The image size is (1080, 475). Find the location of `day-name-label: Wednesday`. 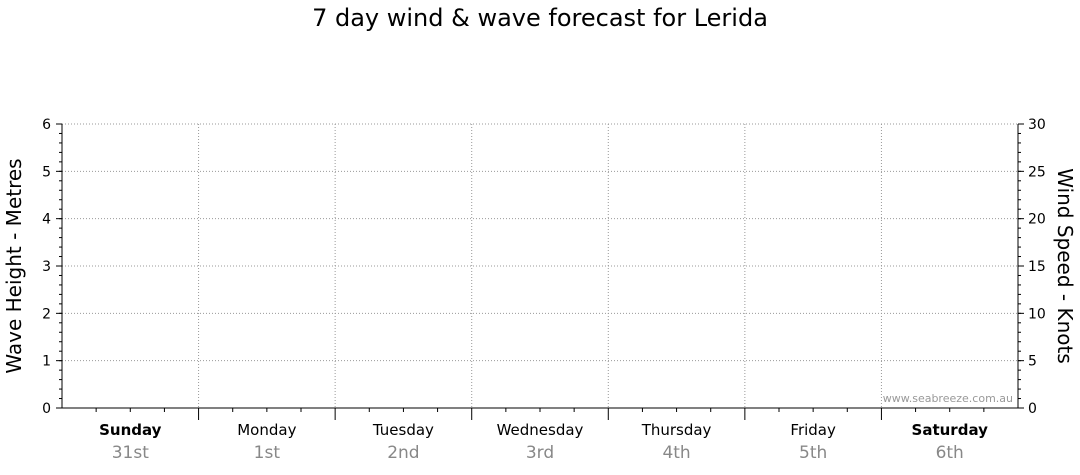

day-name-label: Wednesday is located at coordinates (540, 430).